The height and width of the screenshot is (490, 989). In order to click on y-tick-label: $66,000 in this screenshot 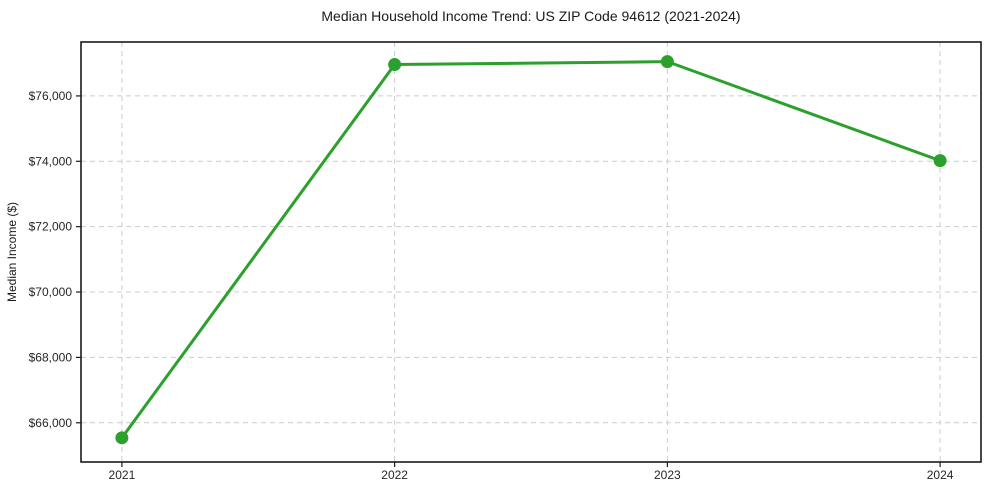, I will do `click(51, 423)`.